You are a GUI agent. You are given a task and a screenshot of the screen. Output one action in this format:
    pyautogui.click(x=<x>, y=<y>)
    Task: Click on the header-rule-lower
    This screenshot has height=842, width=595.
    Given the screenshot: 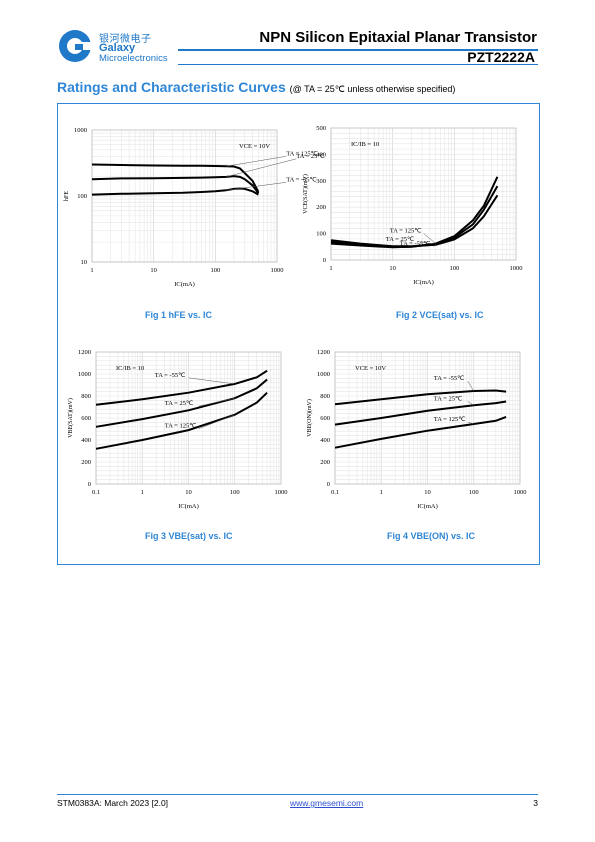 What is the action you would take?
    pyautogui.click(x=358, y=64)
    